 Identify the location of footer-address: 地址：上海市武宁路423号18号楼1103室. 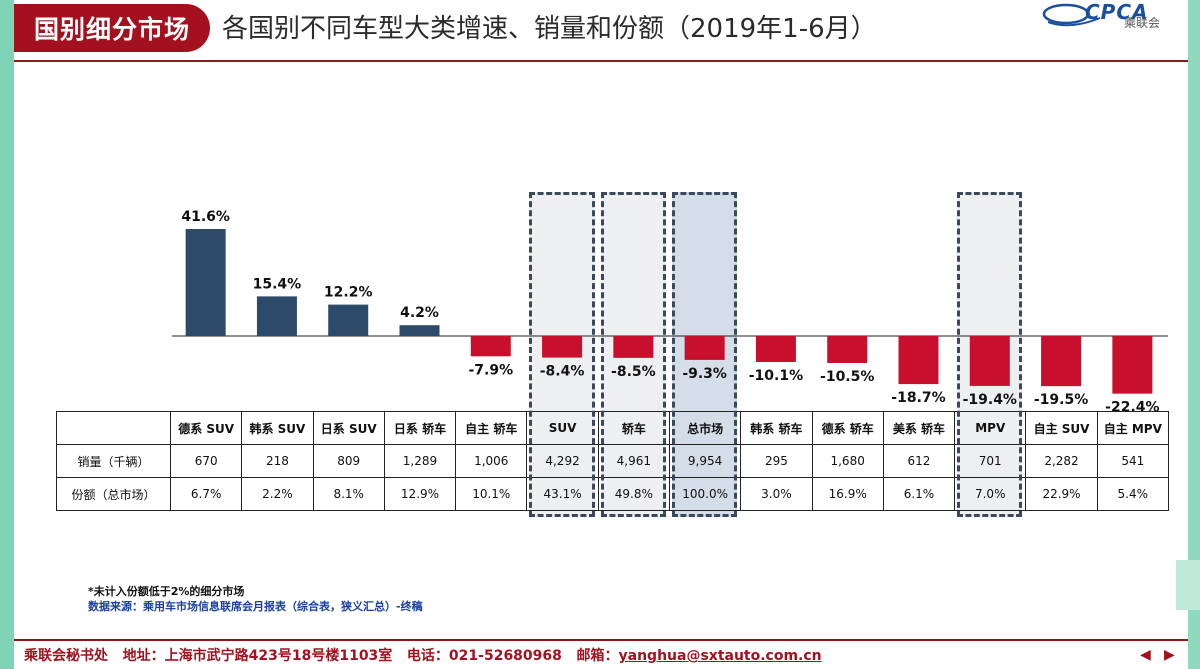
(257, 656).